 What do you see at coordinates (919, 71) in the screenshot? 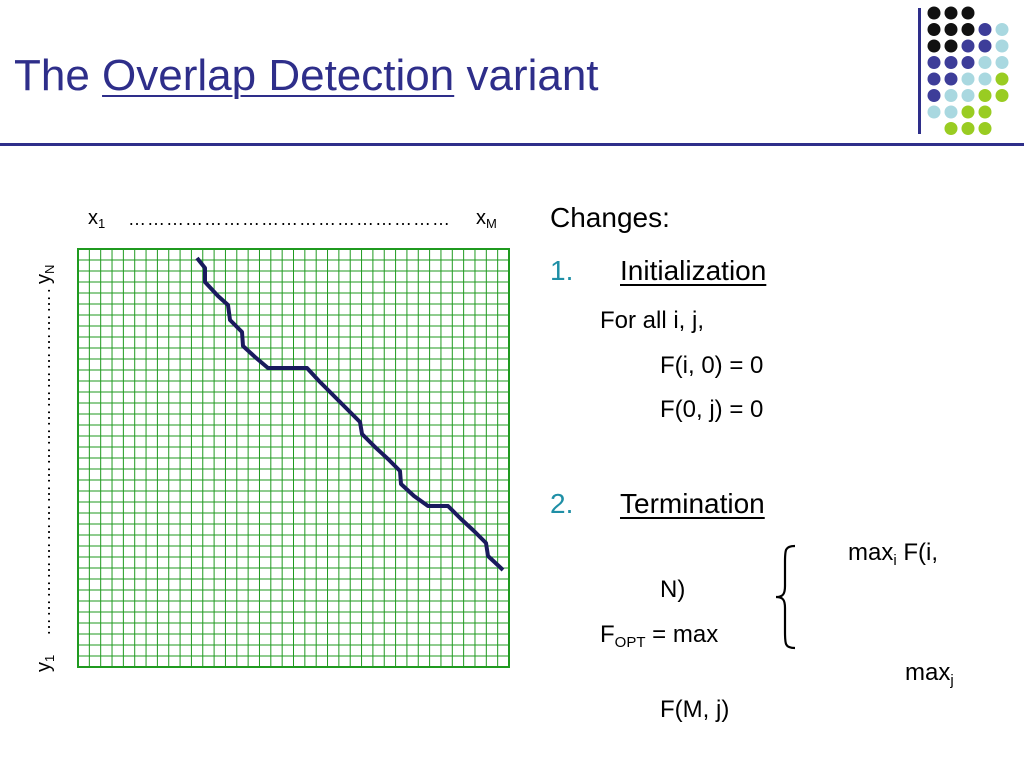
I see `title-vertical-rule` at bounding box center [919, 71].